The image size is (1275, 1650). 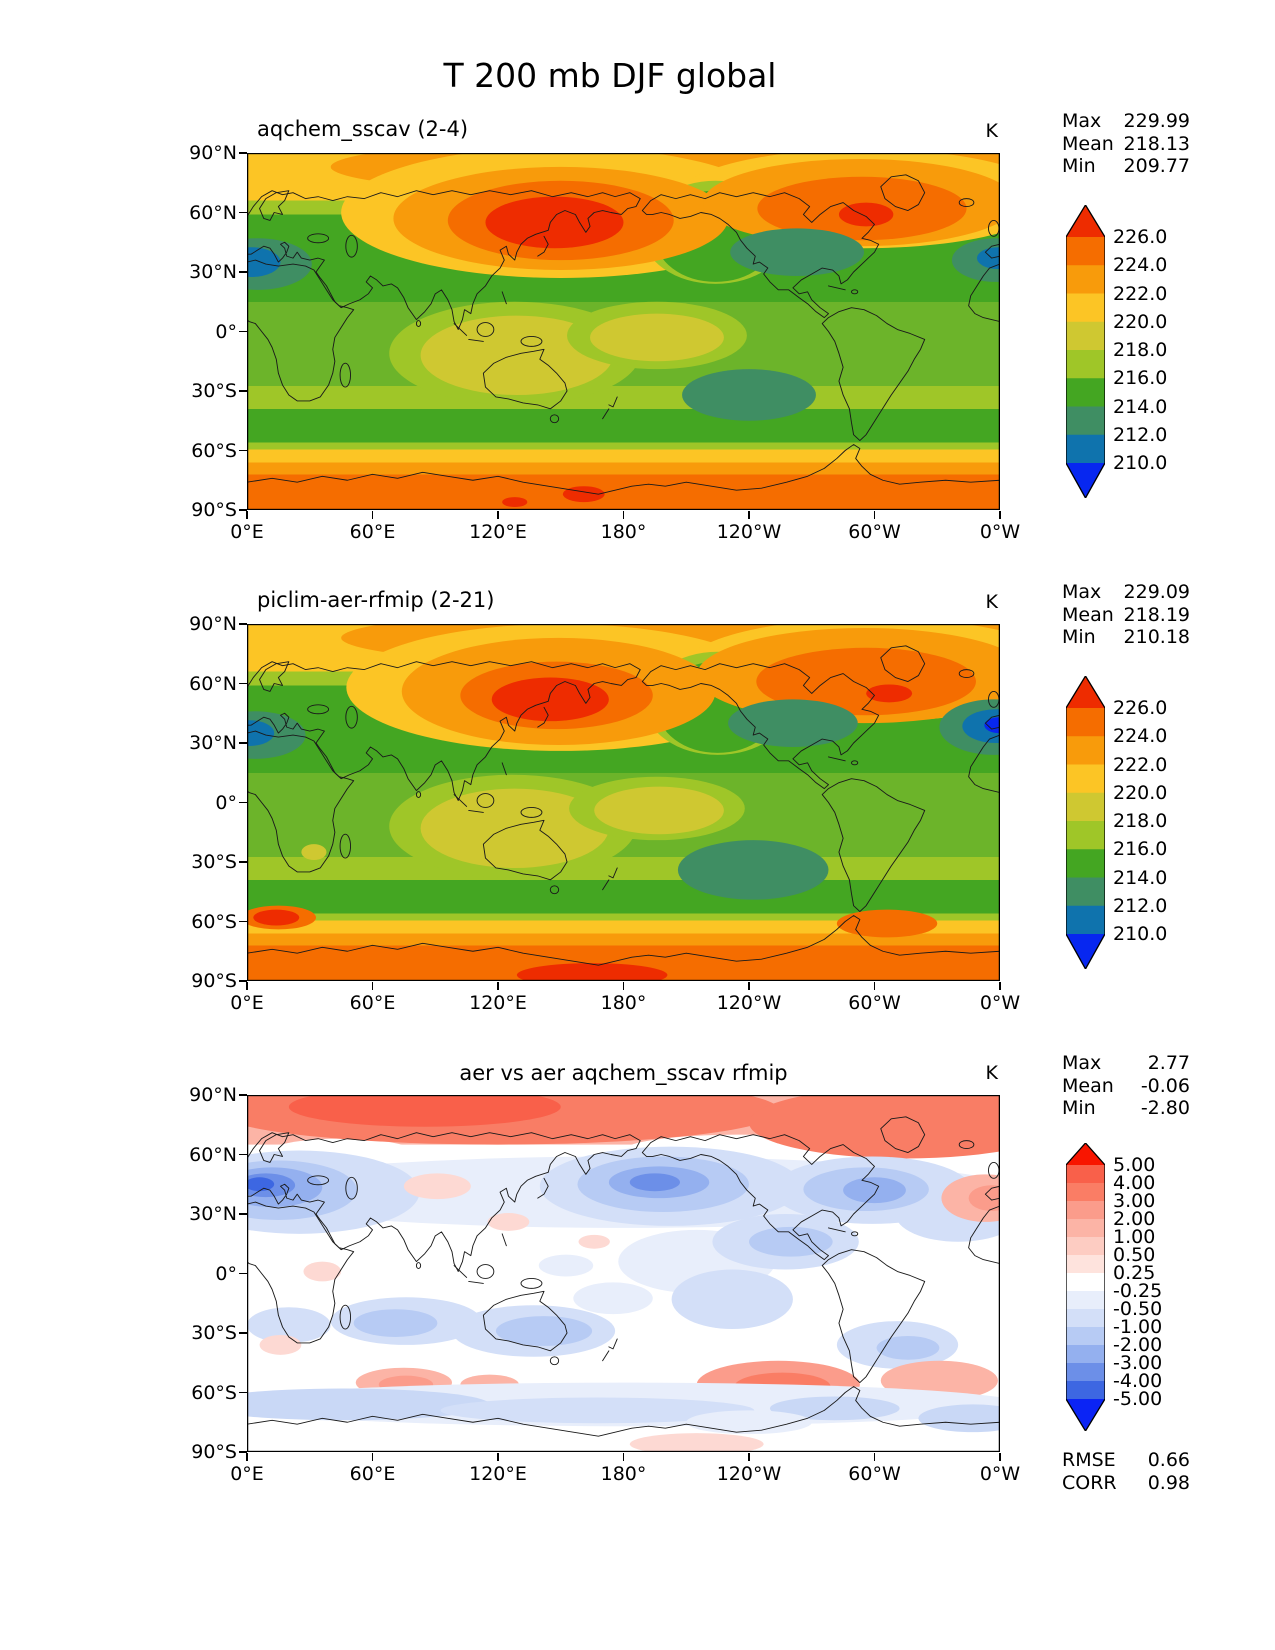 I want to click on stat-value: 209.77, so click(x=1156, y=166).